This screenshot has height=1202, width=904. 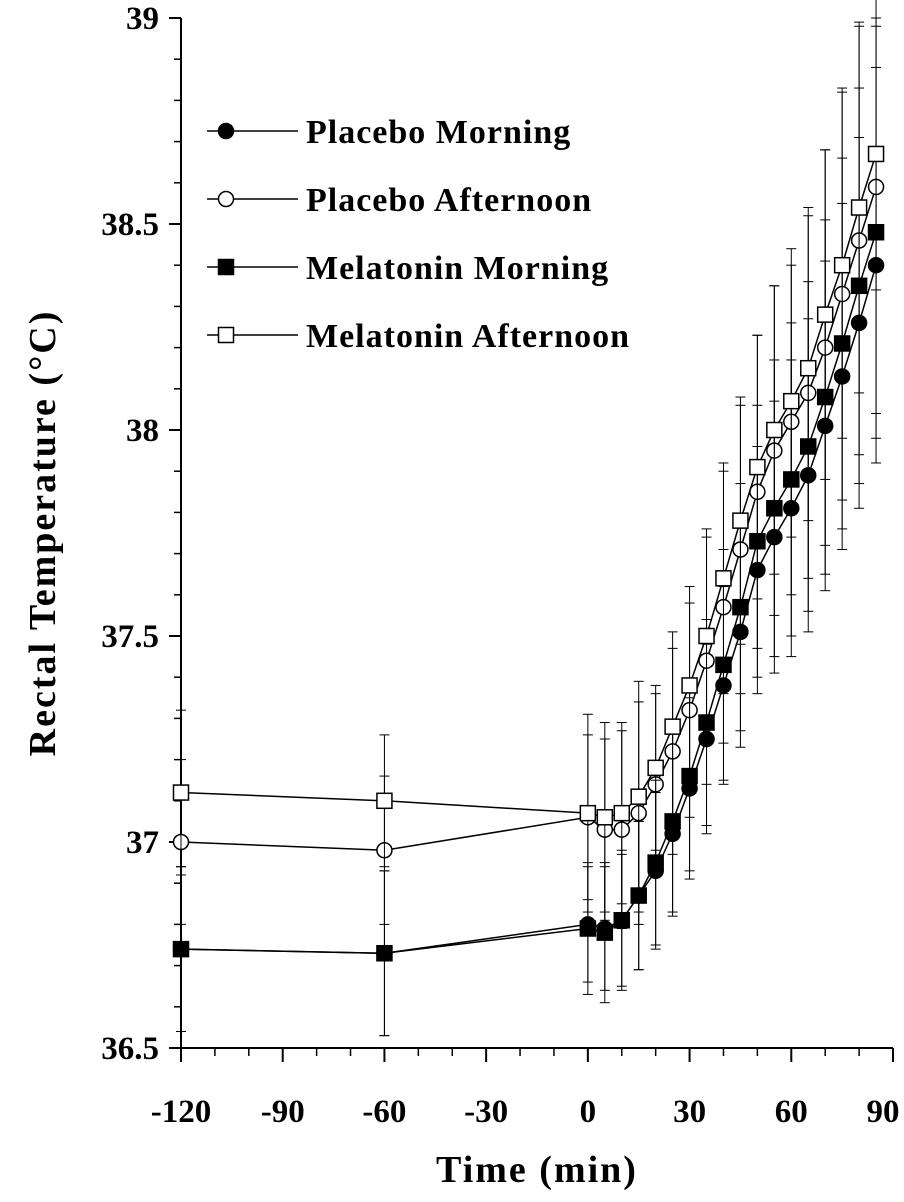 I want to click on x-tick-label: -30, so click(x=486, y=1112).